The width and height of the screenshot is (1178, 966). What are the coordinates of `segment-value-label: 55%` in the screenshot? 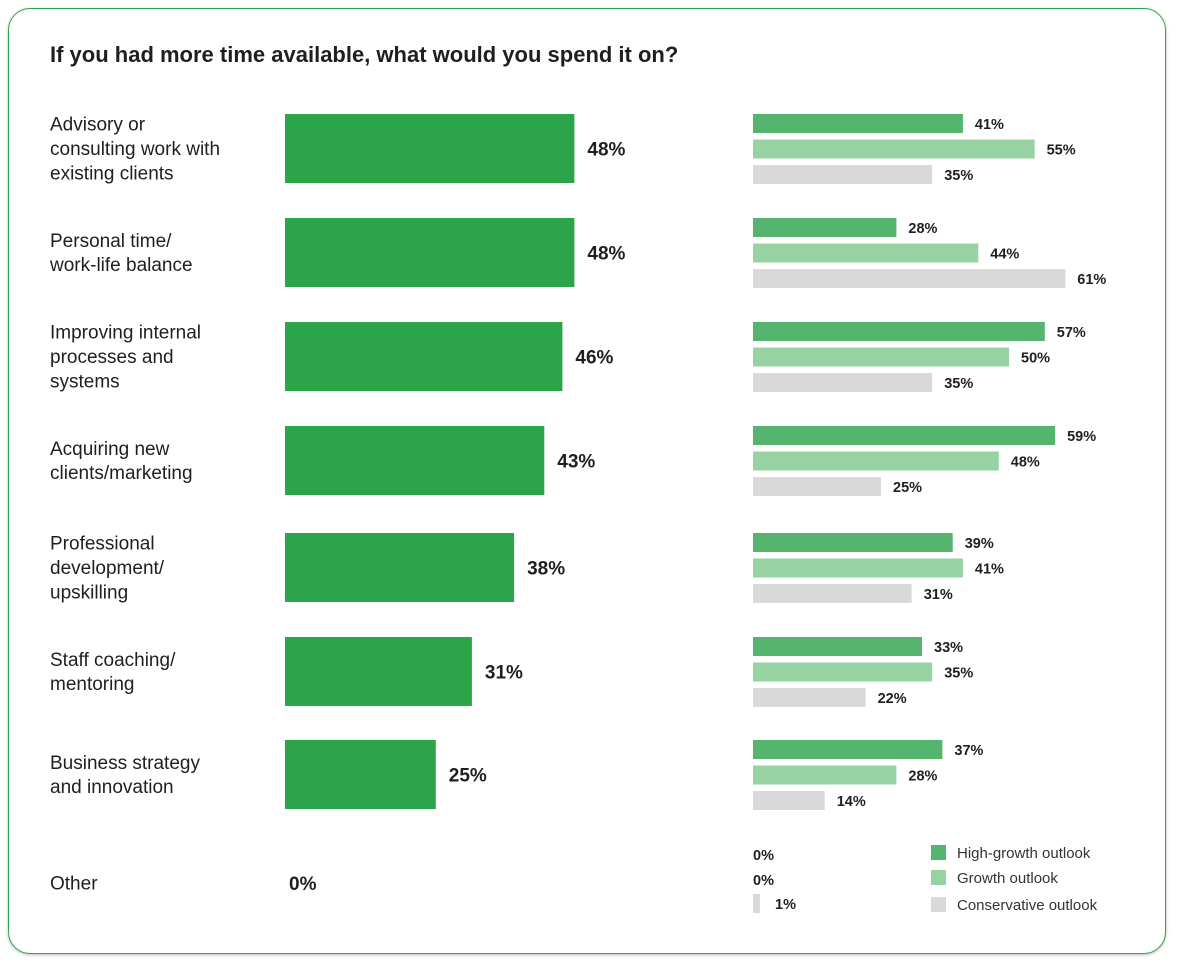 It's located at (1061, 151).